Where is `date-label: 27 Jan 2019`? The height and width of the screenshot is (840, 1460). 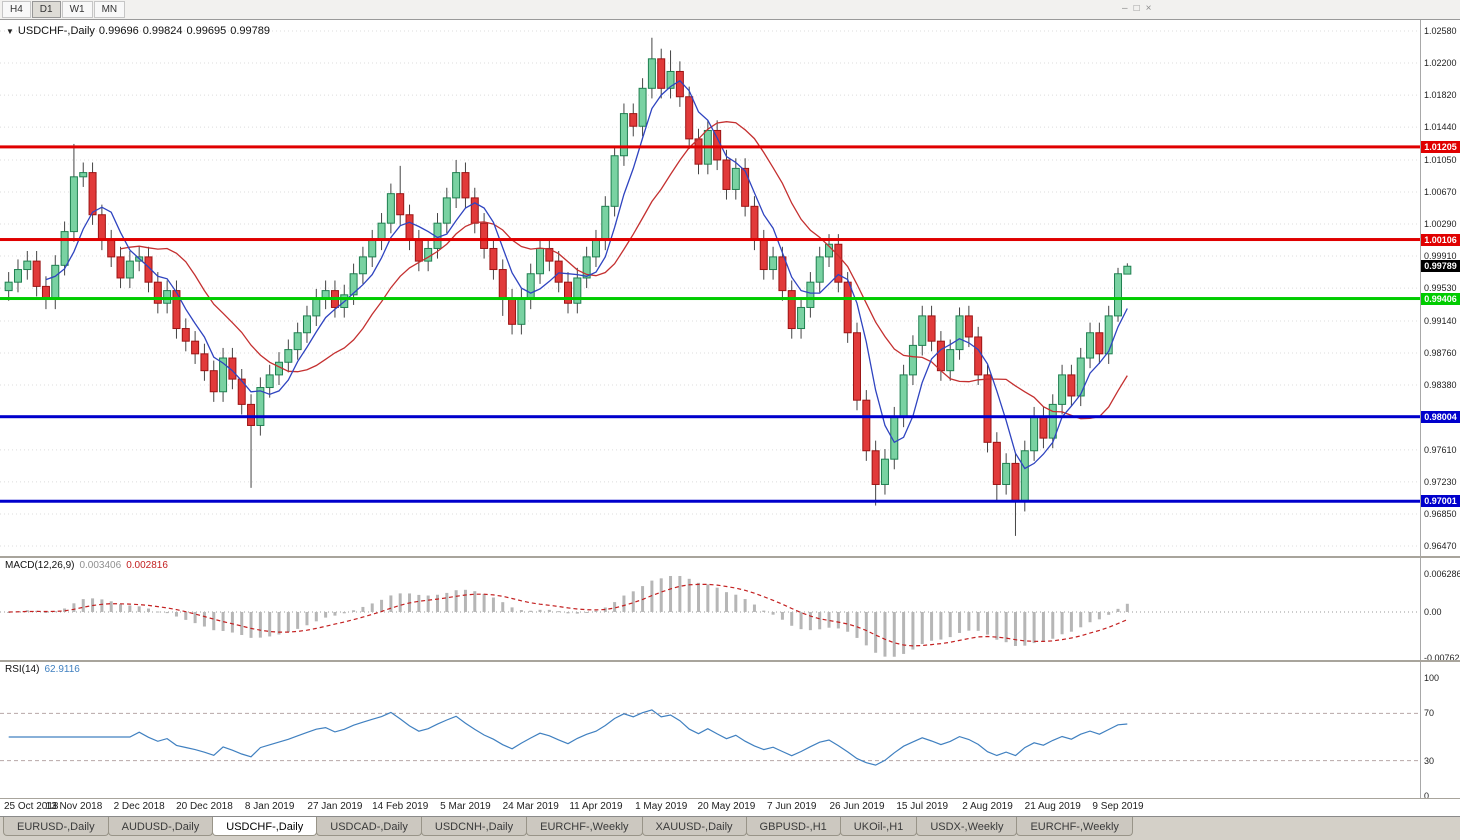 date-label: 27 Jan 2019 is located at coordinates (335, 806).